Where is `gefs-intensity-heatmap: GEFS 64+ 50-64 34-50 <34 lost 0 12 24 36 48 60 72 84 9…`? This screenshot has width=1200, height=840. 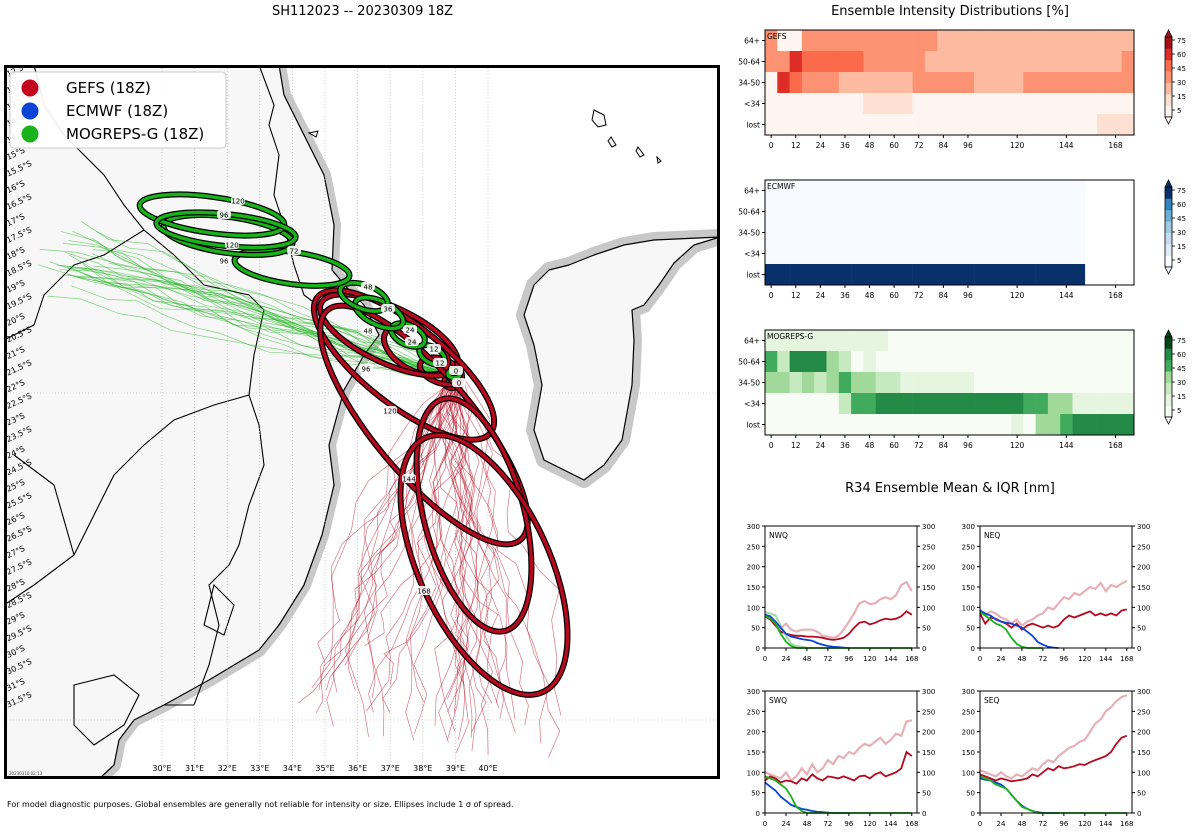 gefs-intensity-heatmap: GEFS 64+ 50-64 34-50 <34 lost 0 12 24 36 48 60 72 84 9… is located at coordinates (962, 89).